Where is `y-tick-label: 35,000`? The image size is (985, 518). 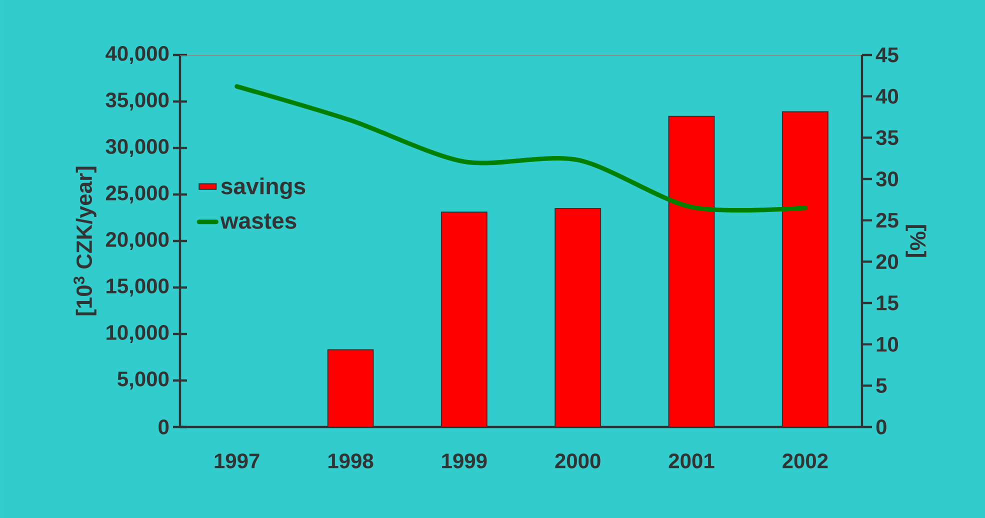 y-tick-label: 35,000 is located at coordinates (137, 101).